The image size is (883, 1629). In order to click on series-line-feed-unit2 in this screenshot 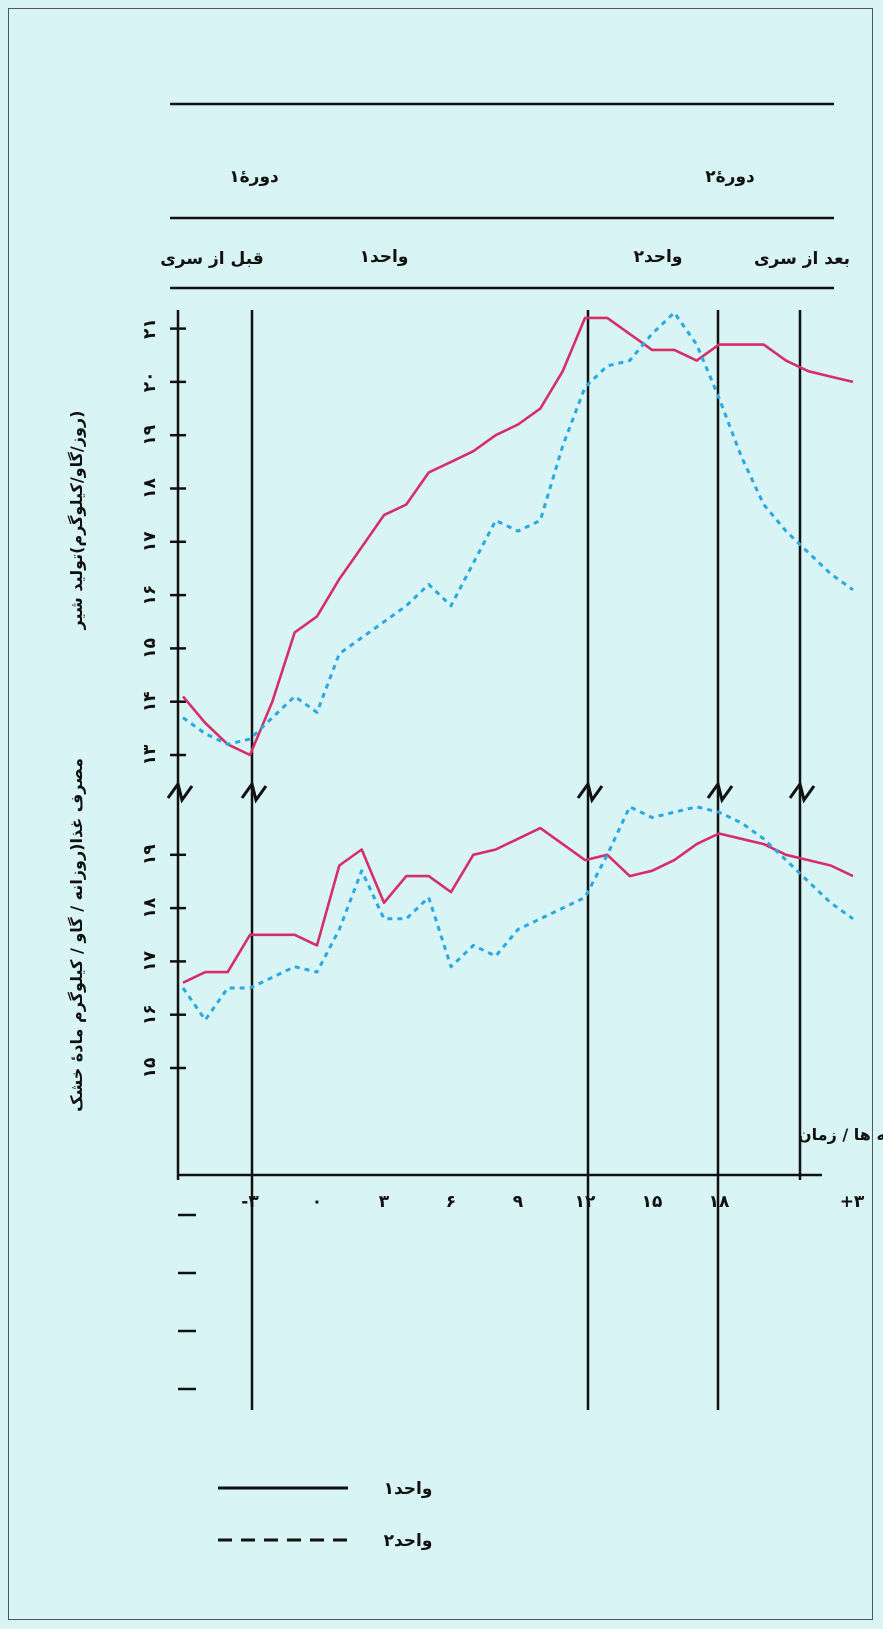, I will do `click(517, 913)`.